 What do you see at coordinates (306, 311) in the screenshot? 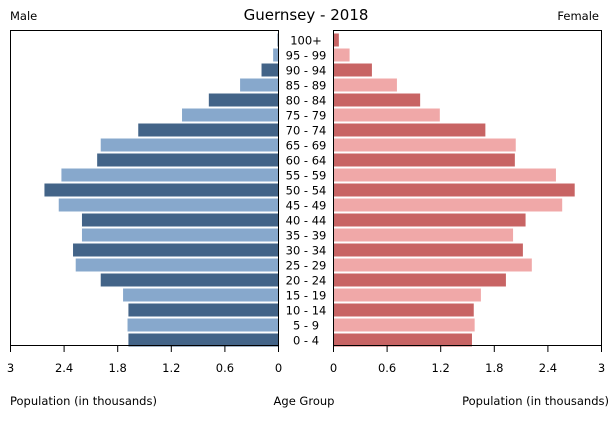
I see `age-group-label: 10 - 14` at bounding box center [306, 311].